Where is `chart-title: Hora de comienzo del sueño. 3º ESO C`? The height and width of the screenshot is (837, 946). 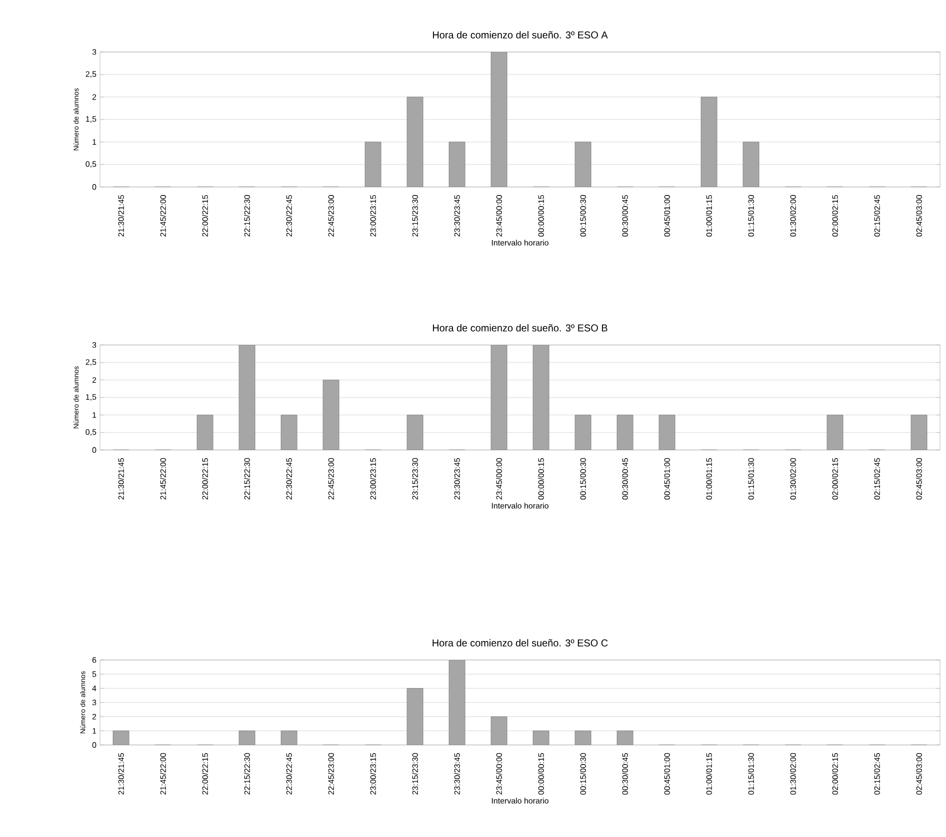 chart-title: Hora de comienzo del sueño. 3º ESO C is located at coordinates (520, 642).